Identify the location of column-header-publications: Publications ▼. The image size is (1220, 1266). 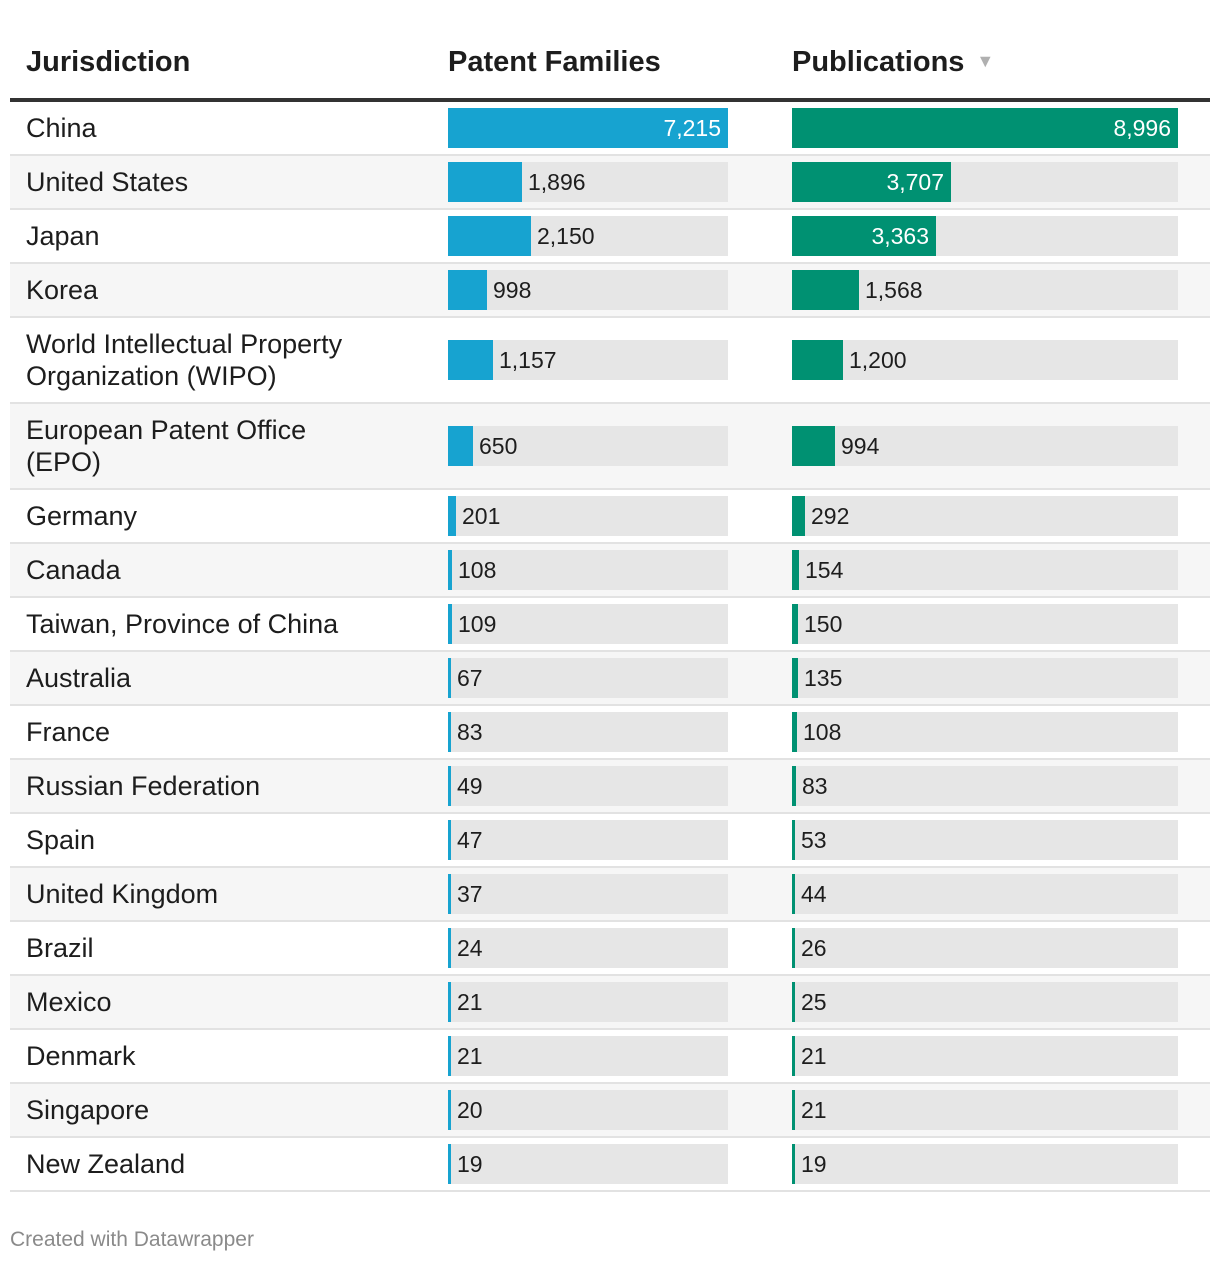
(893, 62).